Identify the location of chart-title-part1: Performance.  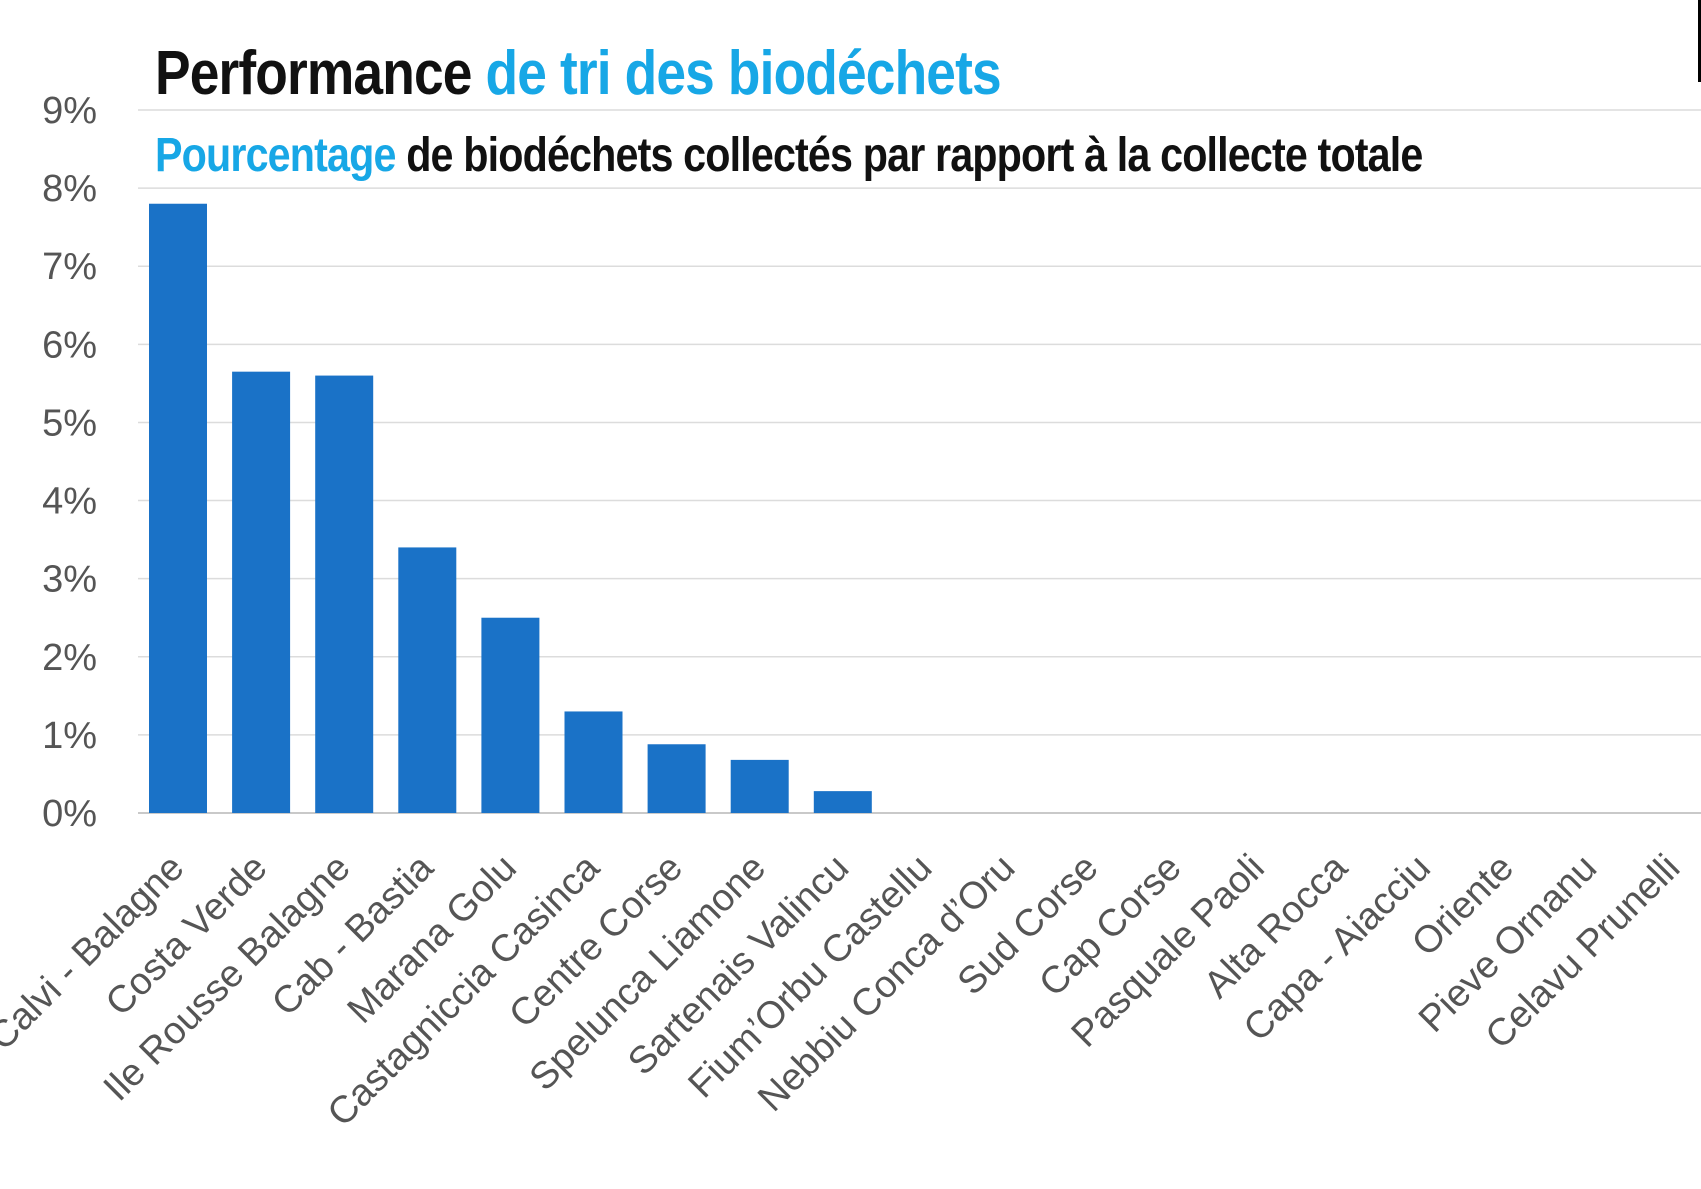
(313, 73).